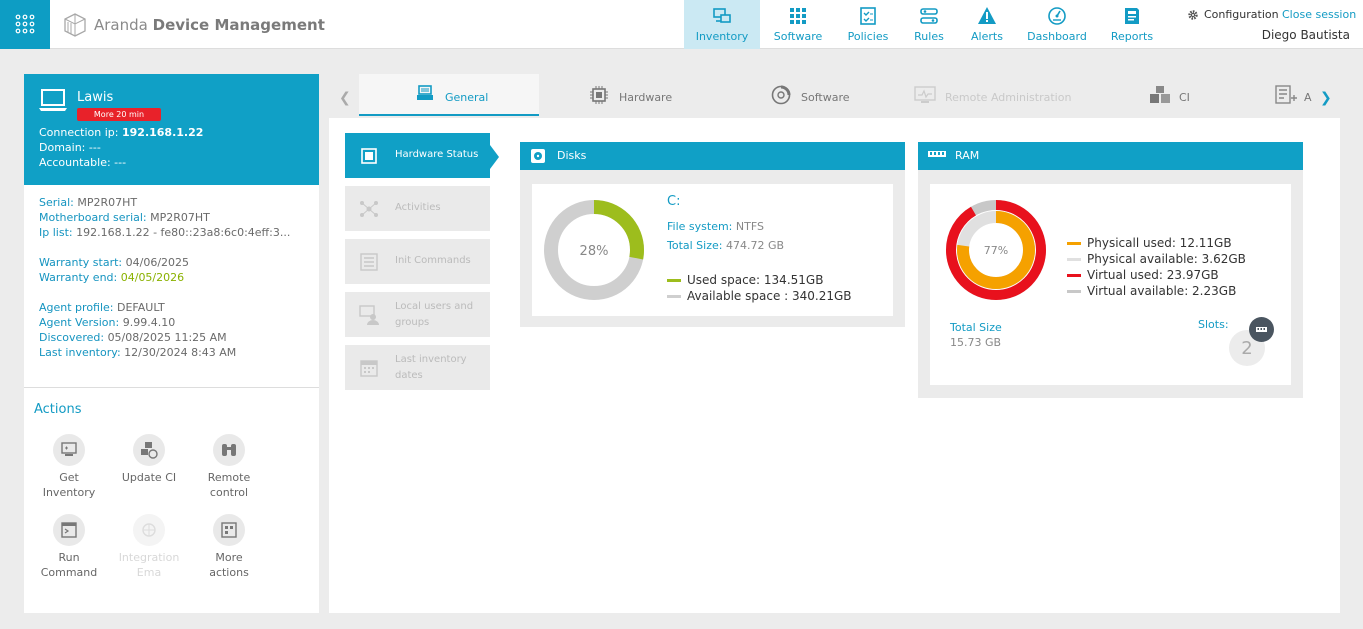 The image size is (1363, 629). What do you see at coordinates (124, 217) in the screenshot?
I see `motherboard-serial: Motherboard serial: MP2R07HT` at bounding box center [124, 217].